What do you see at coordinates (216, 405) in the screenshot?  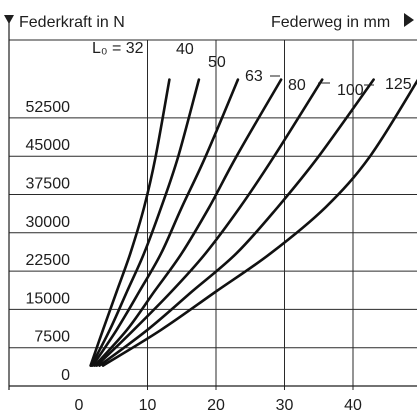 I see `x-tick-label: 20` at bounding box center [216, 405].